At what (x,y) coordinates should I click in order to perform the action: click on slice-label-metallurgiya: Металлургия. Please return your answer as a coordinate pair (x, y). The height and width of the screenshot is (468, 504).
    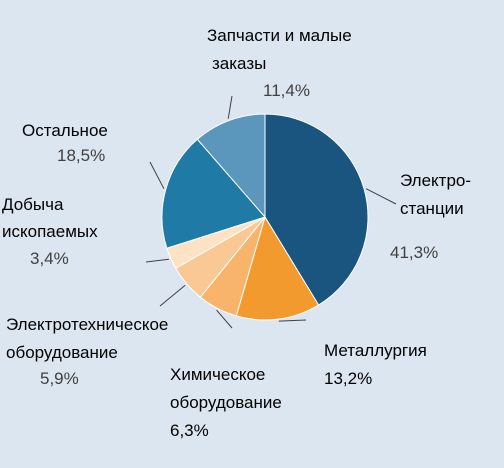
    Looking at the image, I should click on (375, 350).